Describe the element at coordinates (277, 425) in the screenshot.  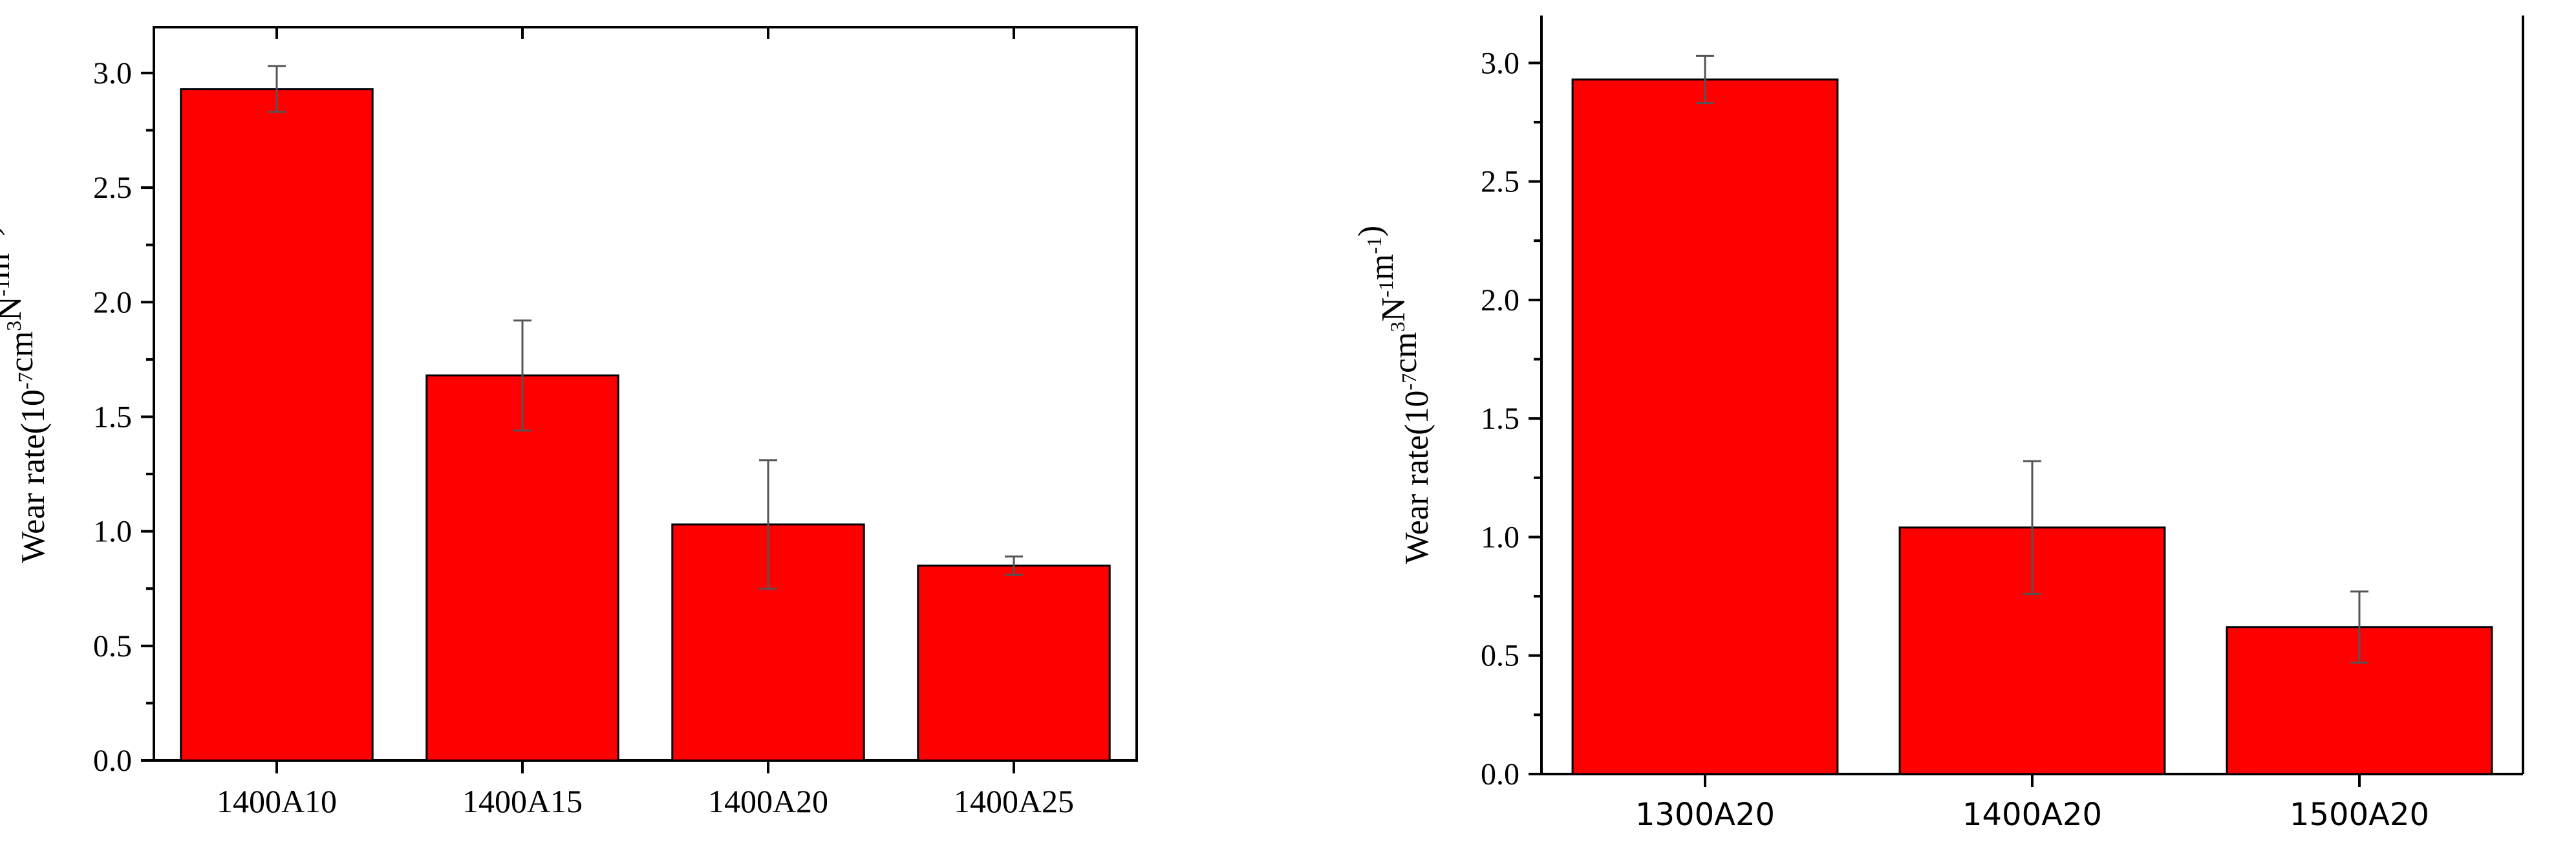
I see `bar-1400A10` at that location.